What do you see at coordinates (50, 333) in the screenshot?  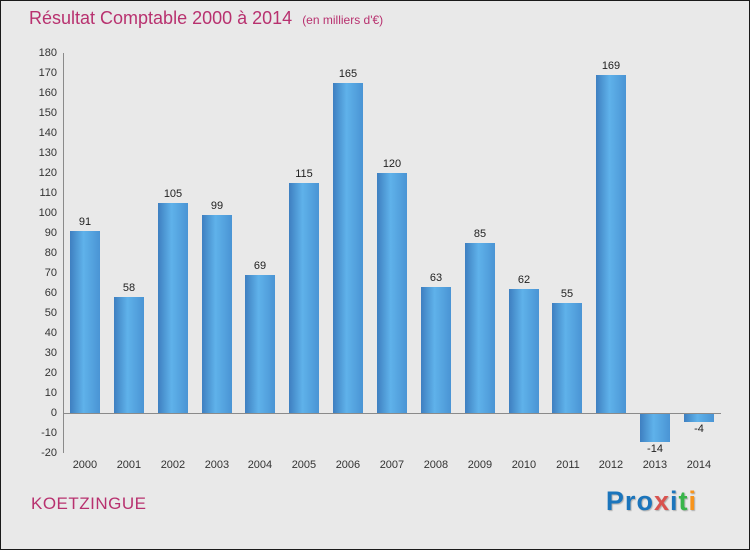 I see `y-tick-label: 40` at bounding box center [50, 333].